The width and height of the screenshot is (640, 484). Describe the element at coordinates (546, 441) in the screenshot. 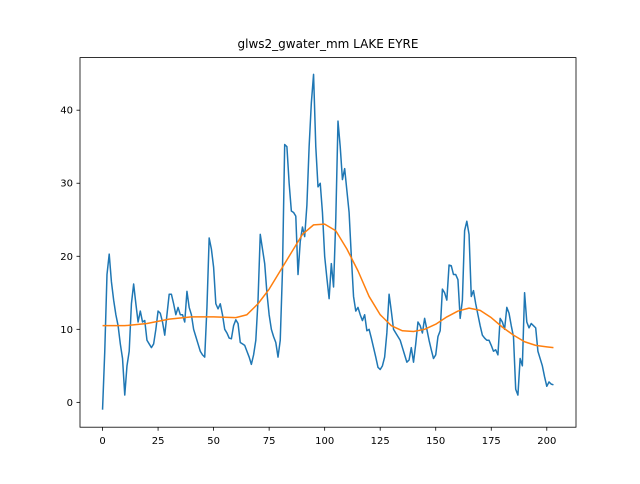

I see `x-tick-label: 200` at that location.